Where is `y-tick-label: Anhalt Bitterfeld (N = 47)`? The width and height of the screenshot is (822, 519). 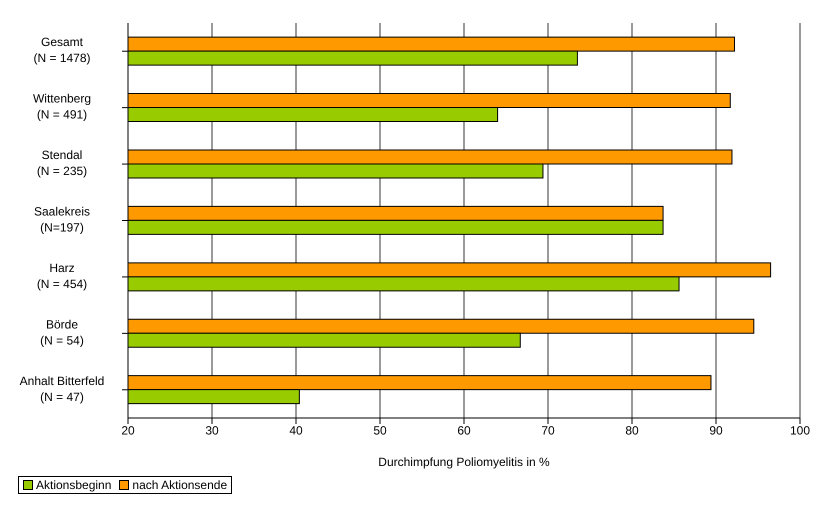 y-tick-label: Anhalt Bitterfeld (N = 47) is located at coordinates (62, 389).